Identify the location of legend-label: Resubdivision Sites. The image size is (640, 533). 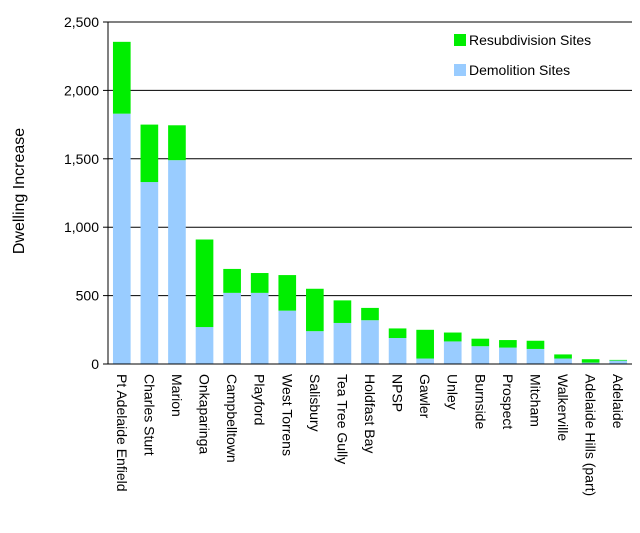
(530, 40).